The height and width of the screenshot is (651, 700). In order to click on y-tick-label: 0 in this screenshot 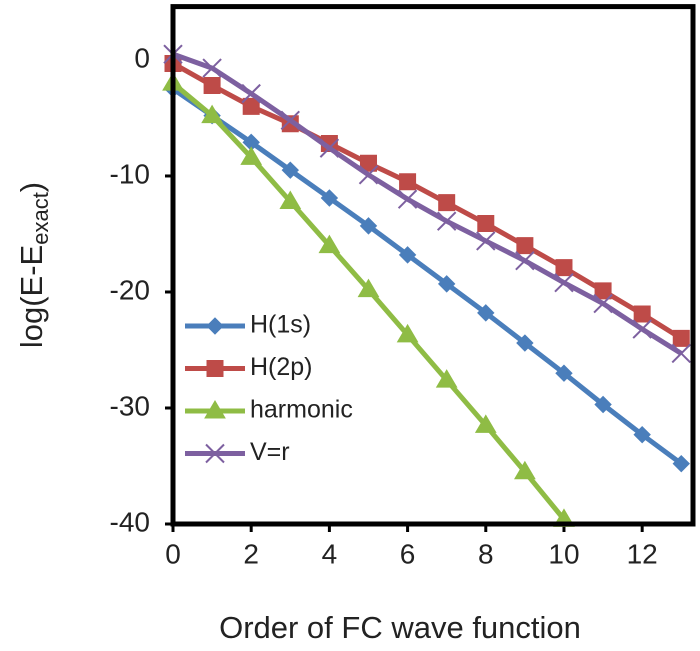, I will do `click(142, 57)`.